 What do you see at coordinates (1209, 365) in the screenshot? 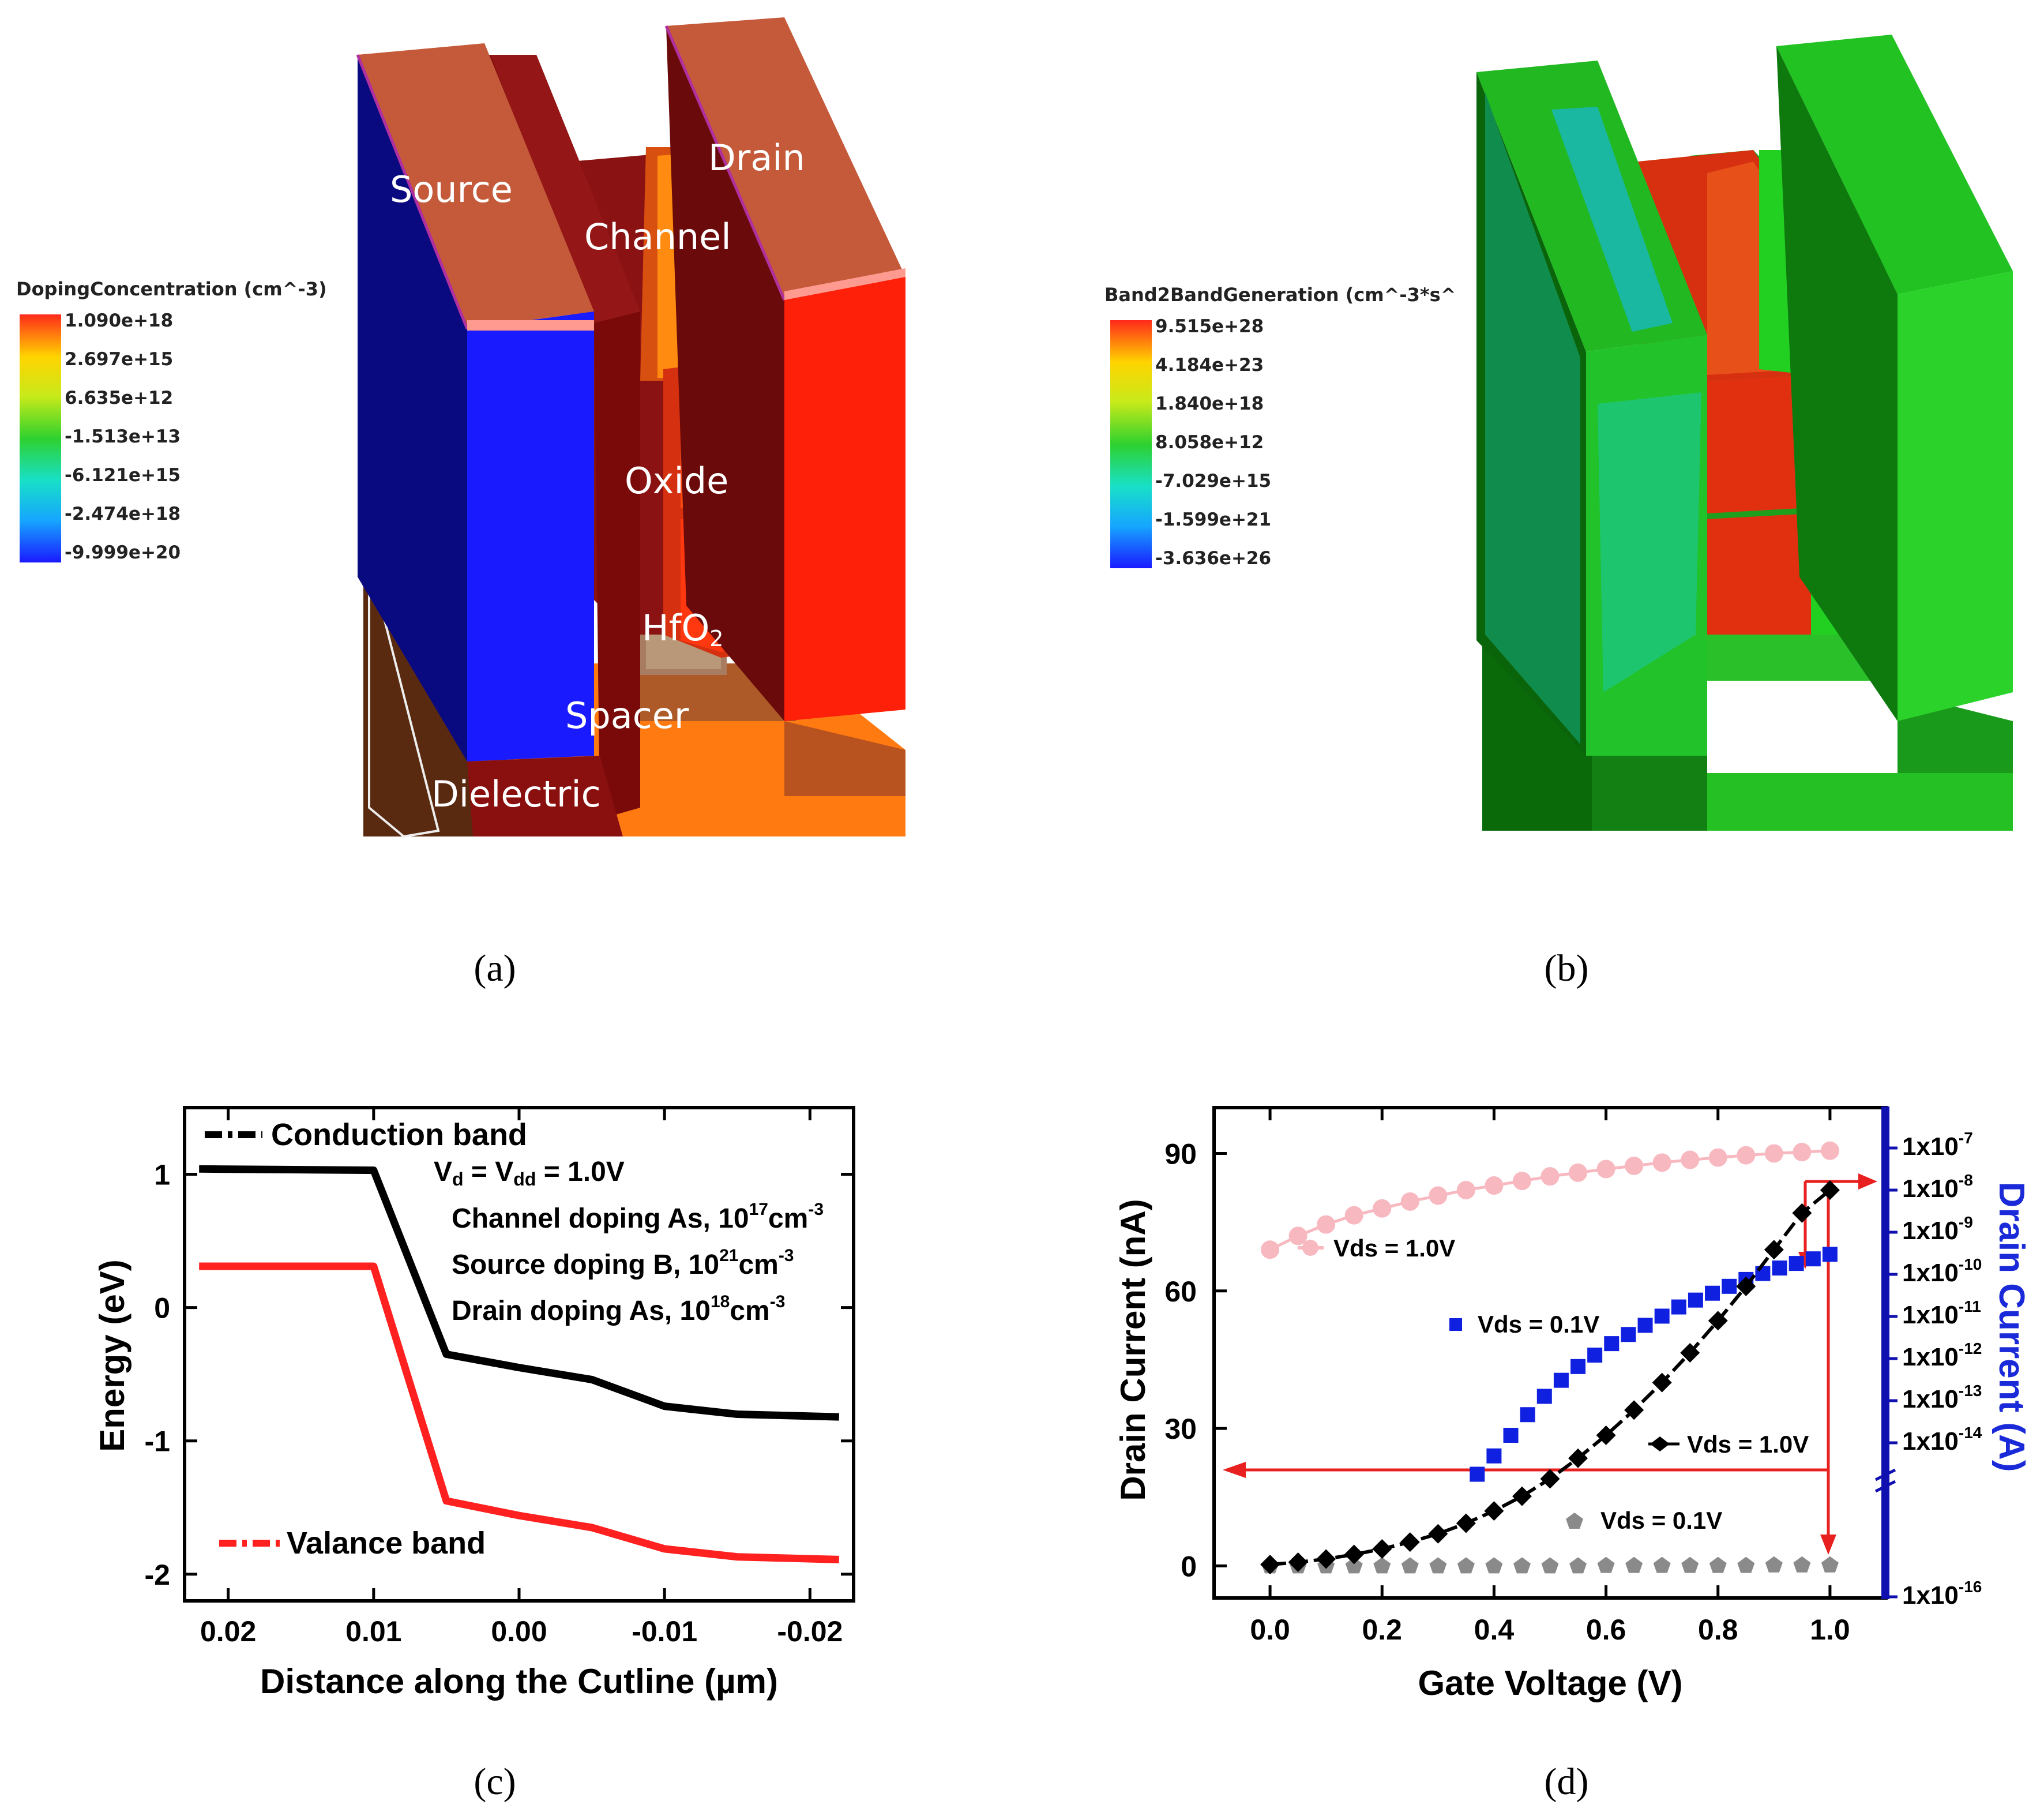
I see `legend-b-value: 4.184e+23` at bounding box center [1209, 365].